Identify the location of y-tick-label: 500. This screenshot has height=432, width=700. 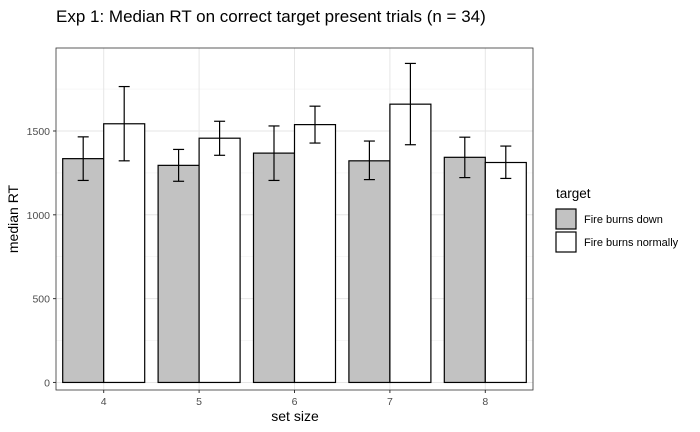
(41, 300).